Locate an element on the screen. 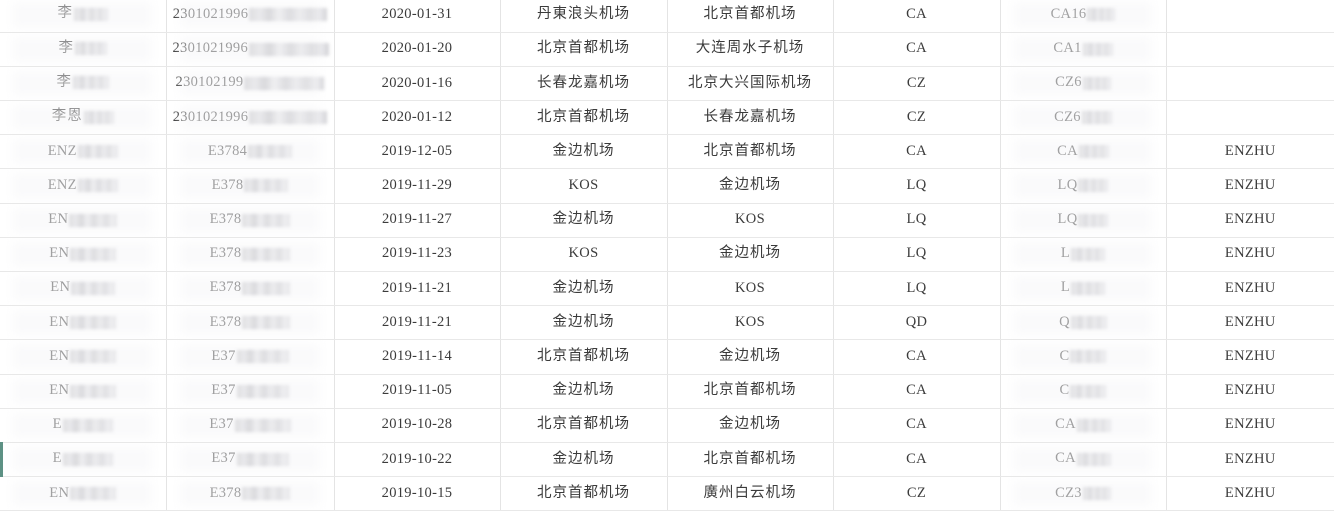 The width and height of the screenshot is (1334, 514). visible-prefix: LQ is located at coordinates (1067, 219).